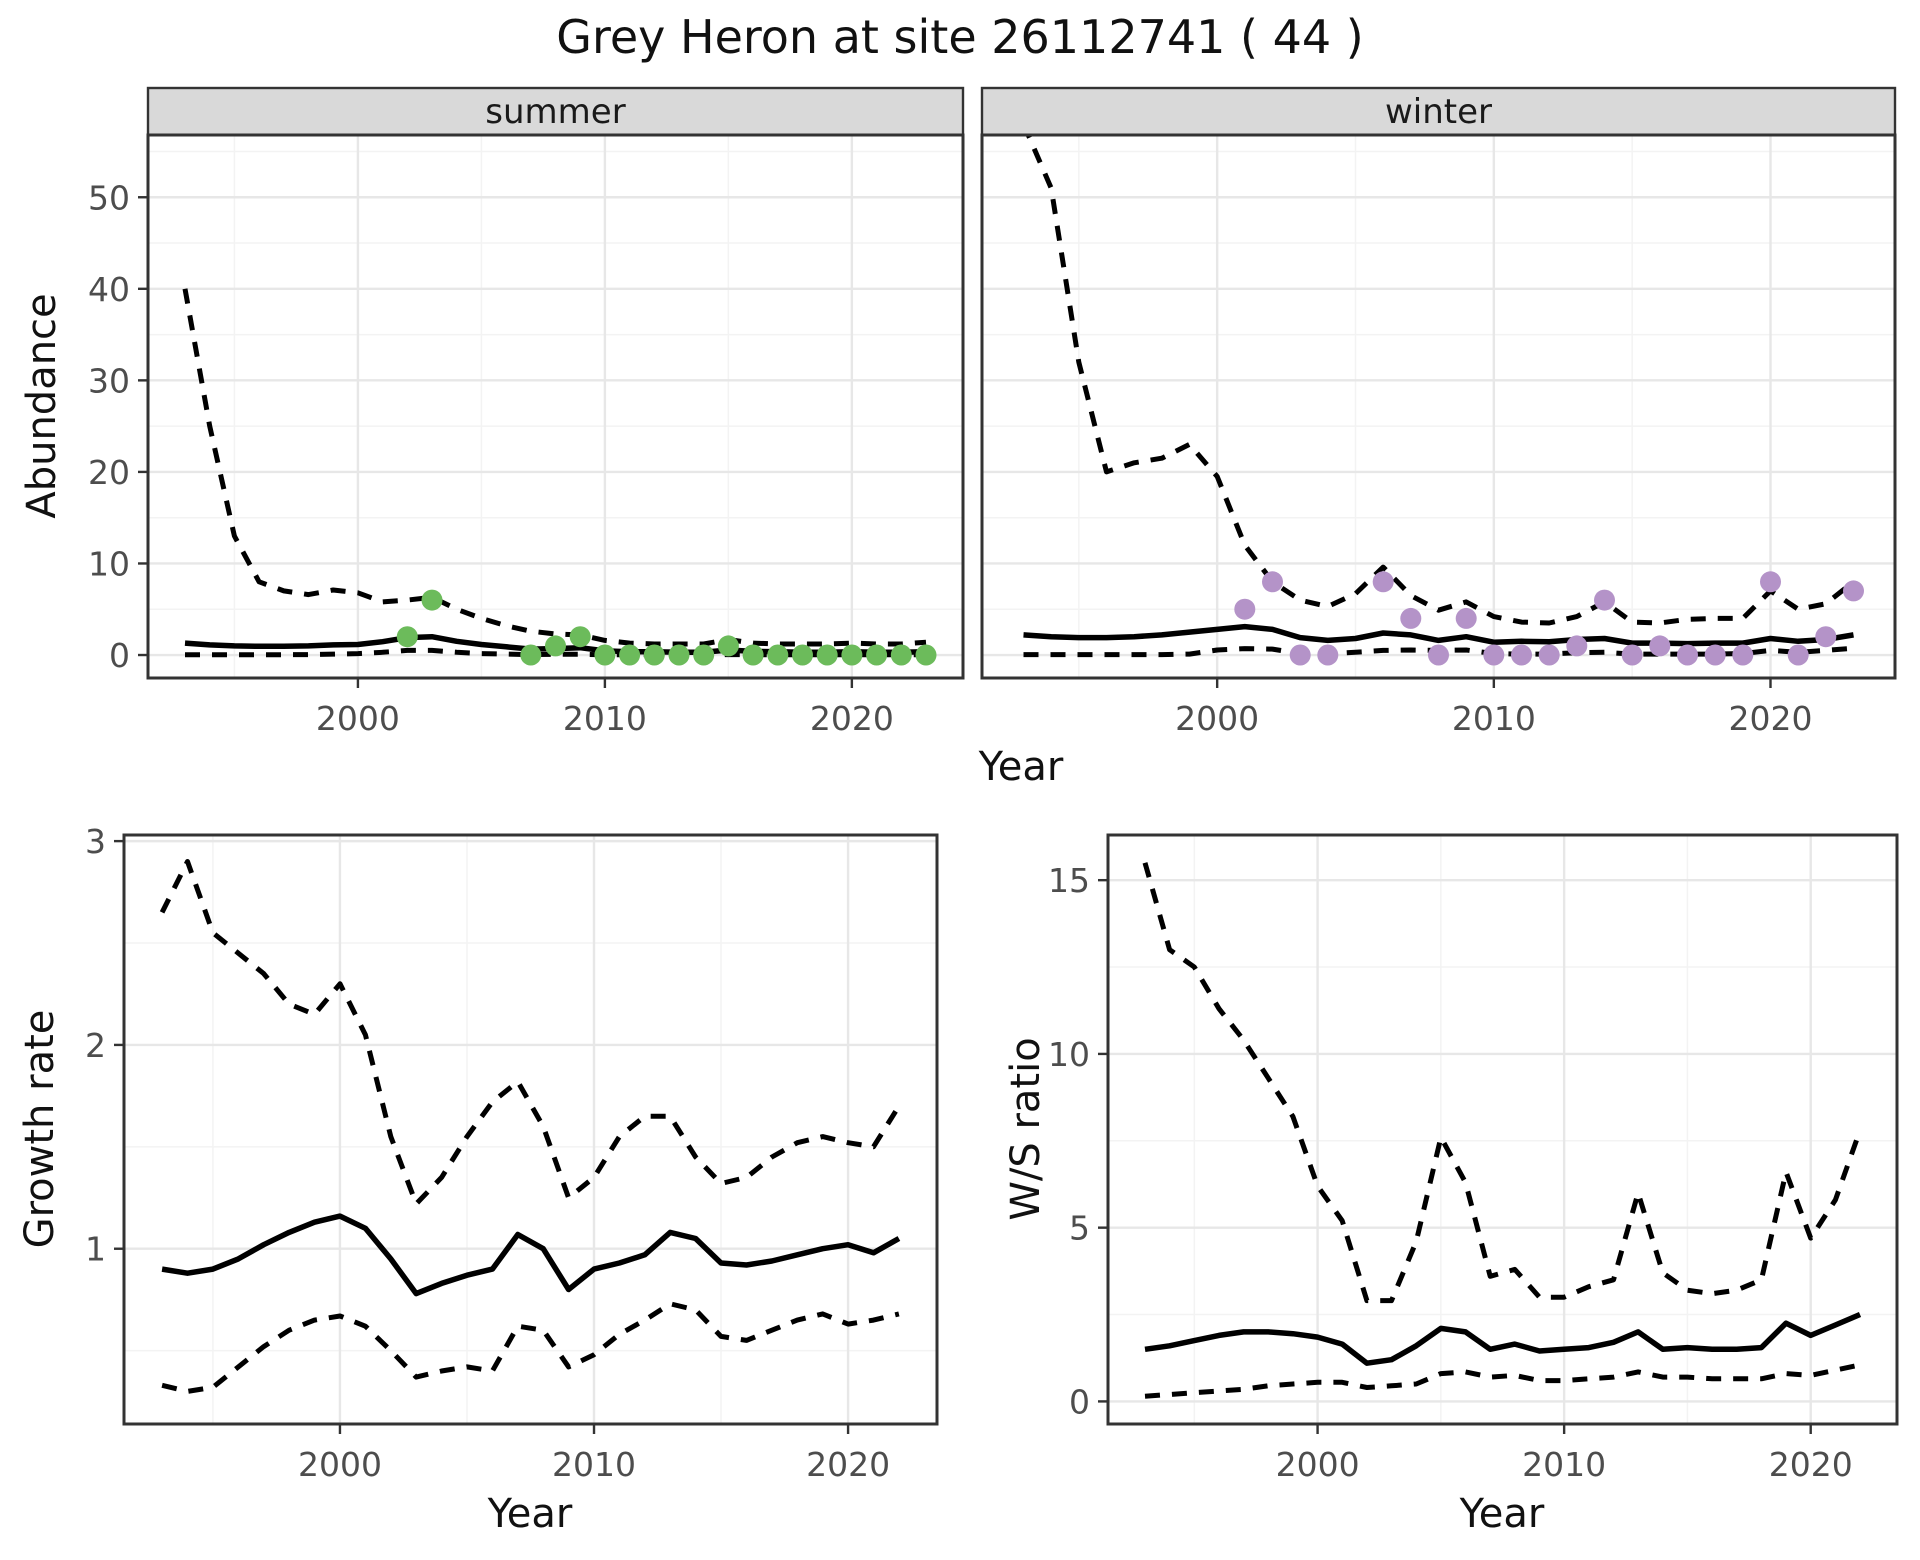  Describe the element at coordinates (109, 197) in the screenshot. I see `y-tick-label: 50` at that location.